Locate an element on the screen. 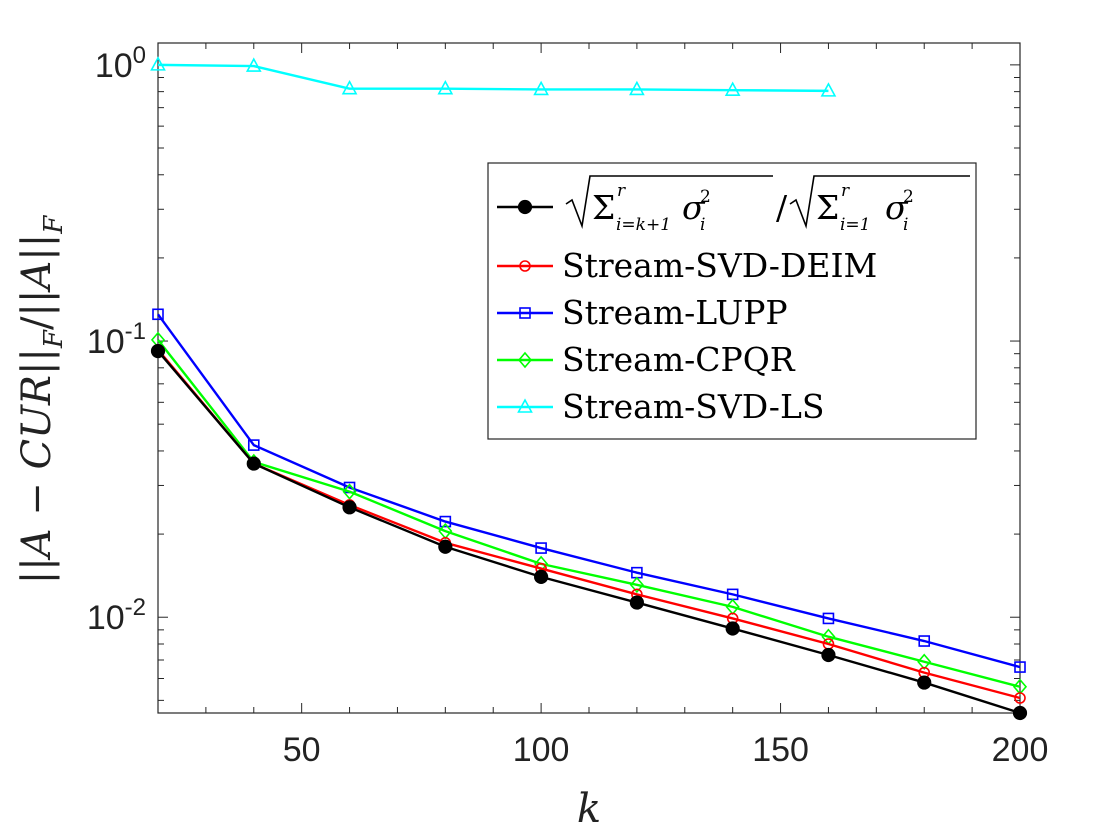 This screenshot has width=1120, height=840. series-stream-svd-ls is located at coordinates (493, 76).